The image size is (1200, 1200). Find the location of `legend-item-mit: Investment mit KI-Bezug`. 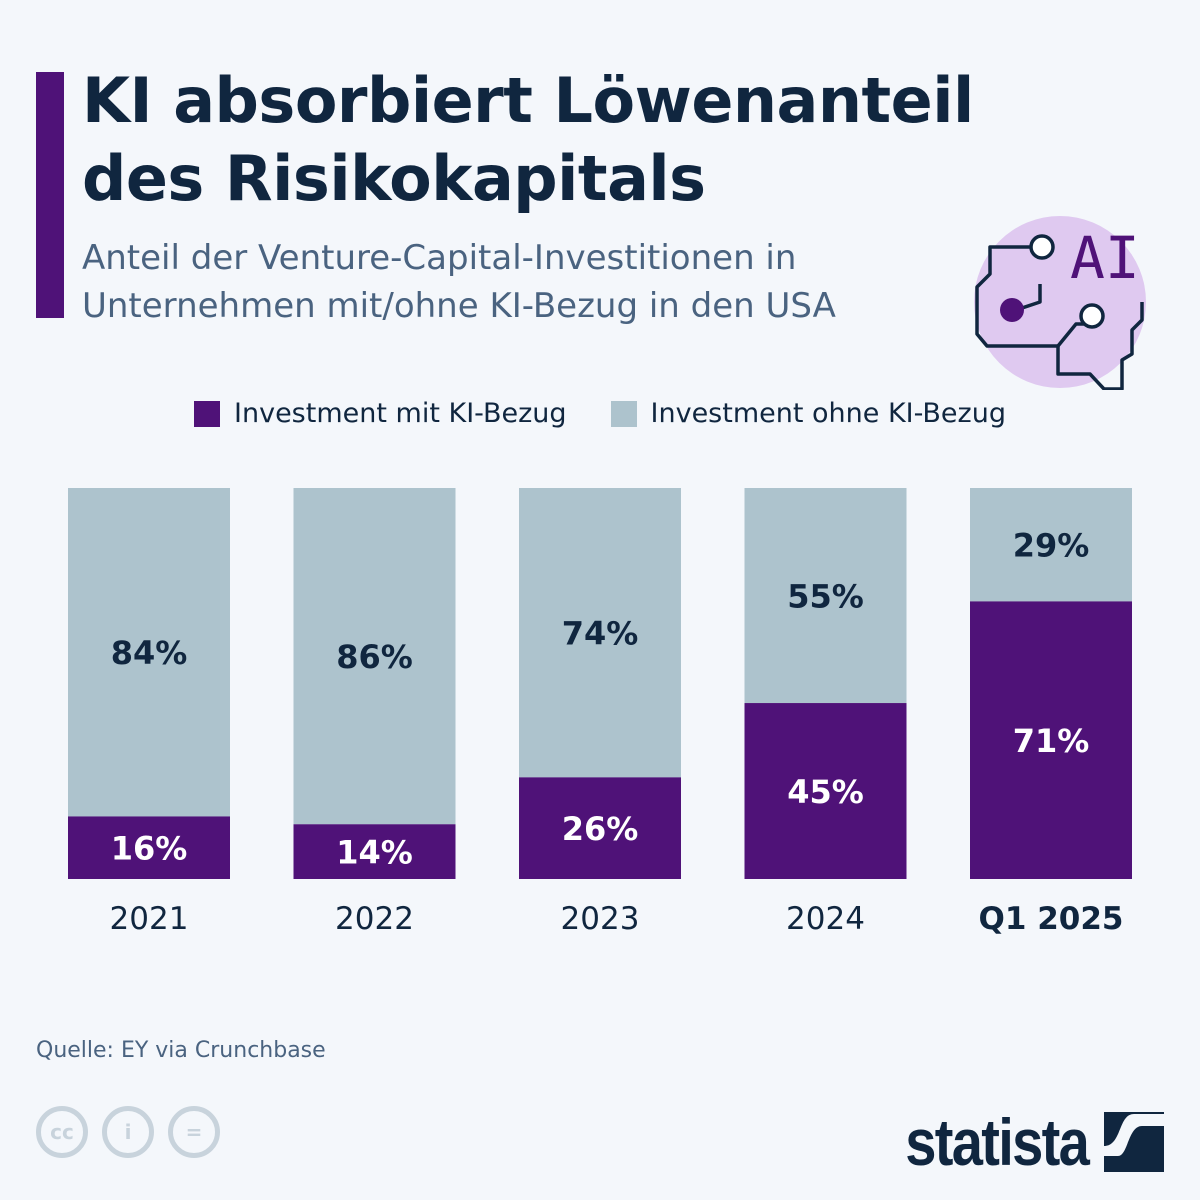

legend-item-mit: Investment mit KI-Bezug is located at coordinates (380, 413).